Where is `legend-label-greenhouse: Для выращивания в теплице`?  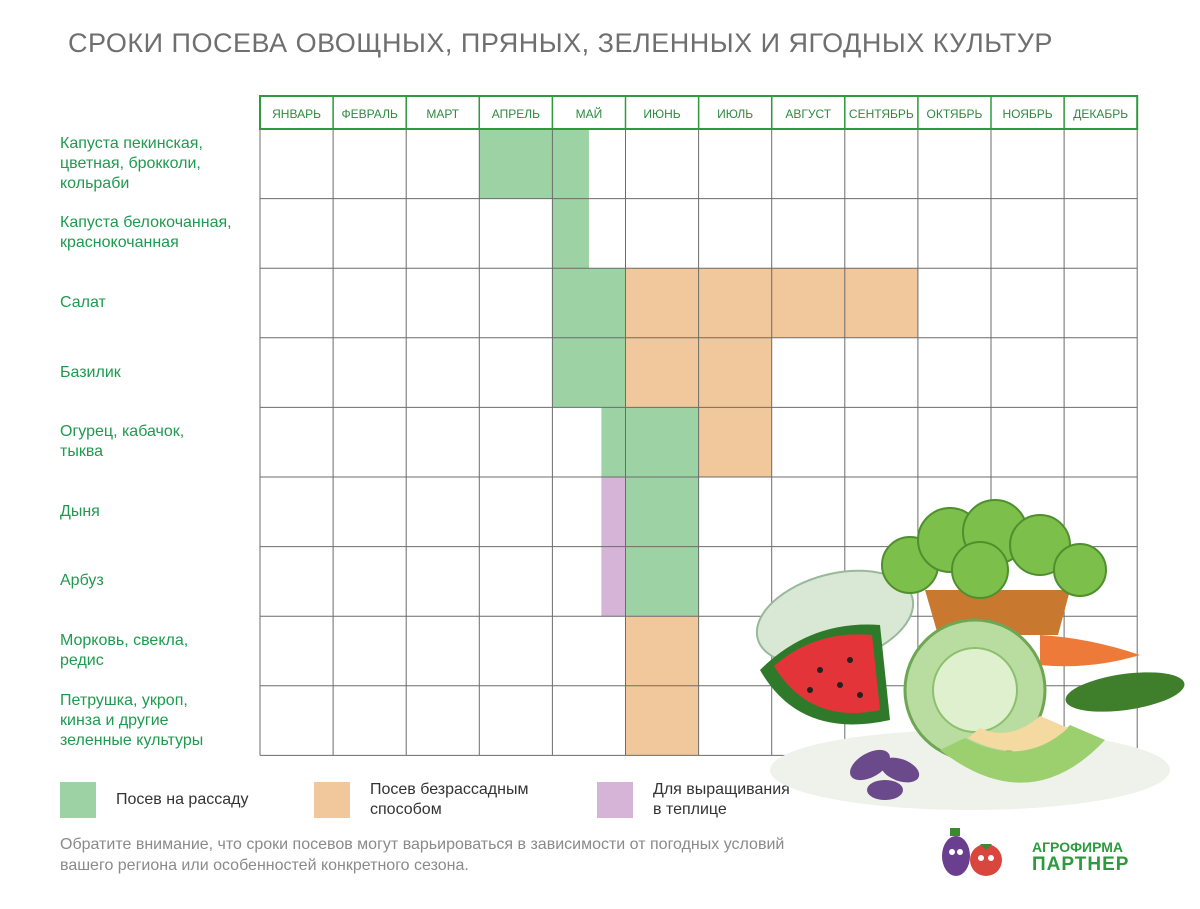
legend-label-greenhouse: Для выращивания в теплице is located at coordinates (721, 800).